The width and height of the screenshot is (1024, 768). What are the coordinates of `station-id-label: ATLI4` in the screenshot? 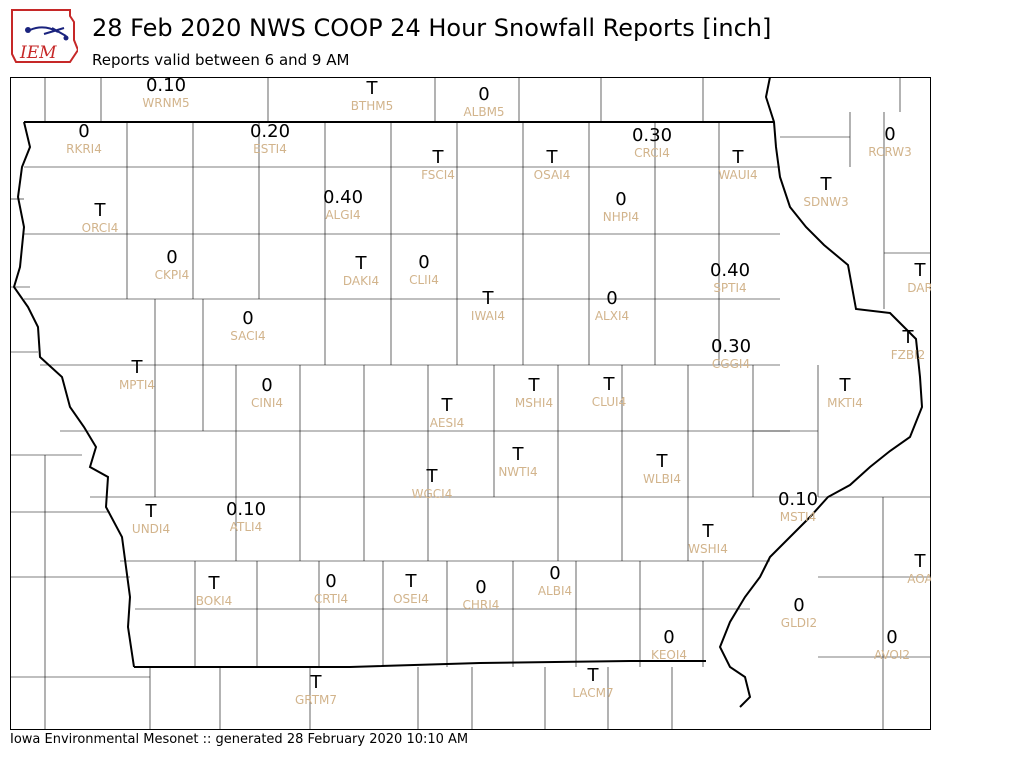 It's located at (246, 527).